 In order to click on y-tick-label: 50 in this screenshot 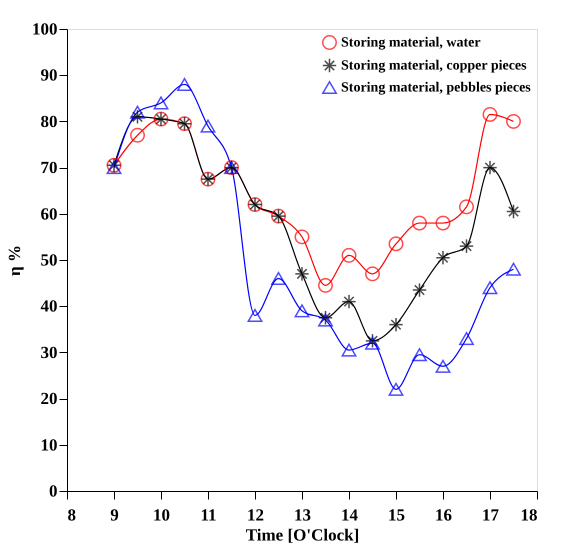, I will do `click(49, 260)`.